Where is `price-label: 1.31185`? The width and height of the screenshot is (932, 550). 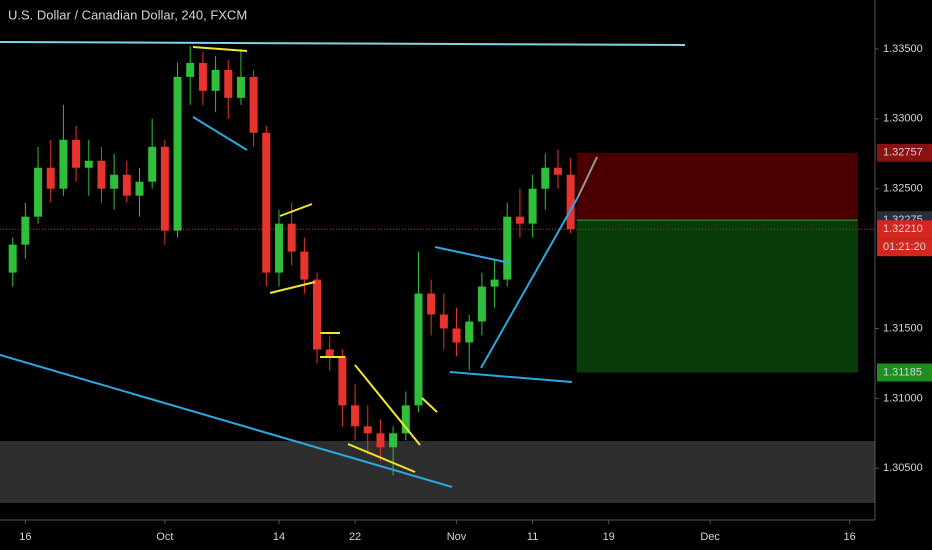 price-label: 1.31185 is located at coordinates (902, 372).